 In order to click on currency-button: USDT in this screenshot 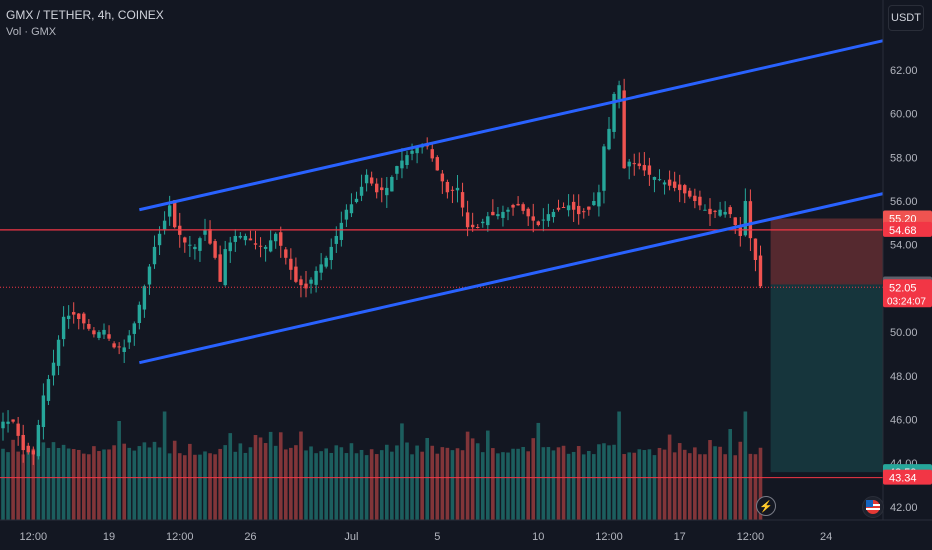, I will do `click(906, 18)`.